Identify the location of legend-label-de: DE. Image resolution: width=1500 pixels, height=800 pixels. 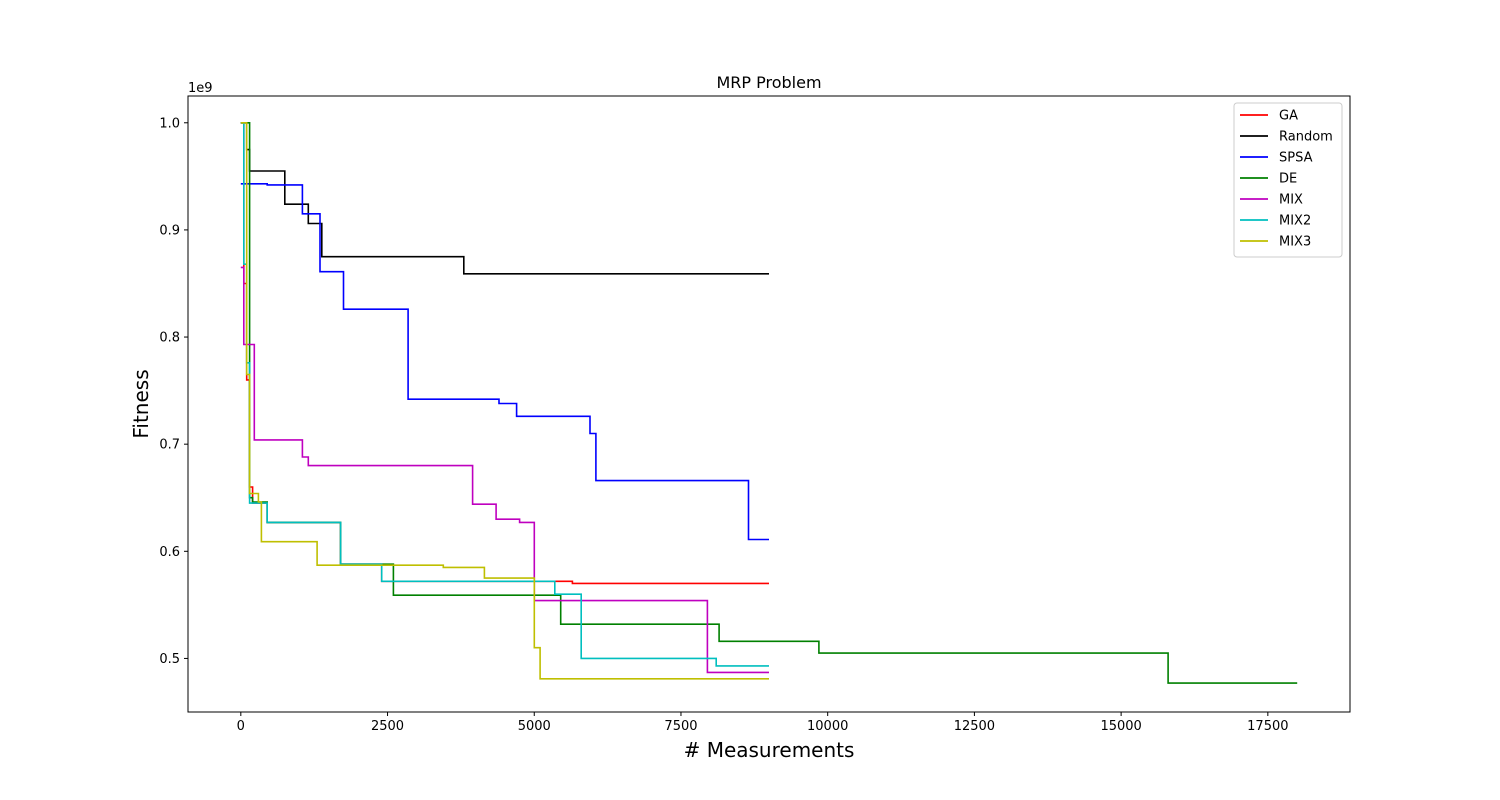
(1288, 179).